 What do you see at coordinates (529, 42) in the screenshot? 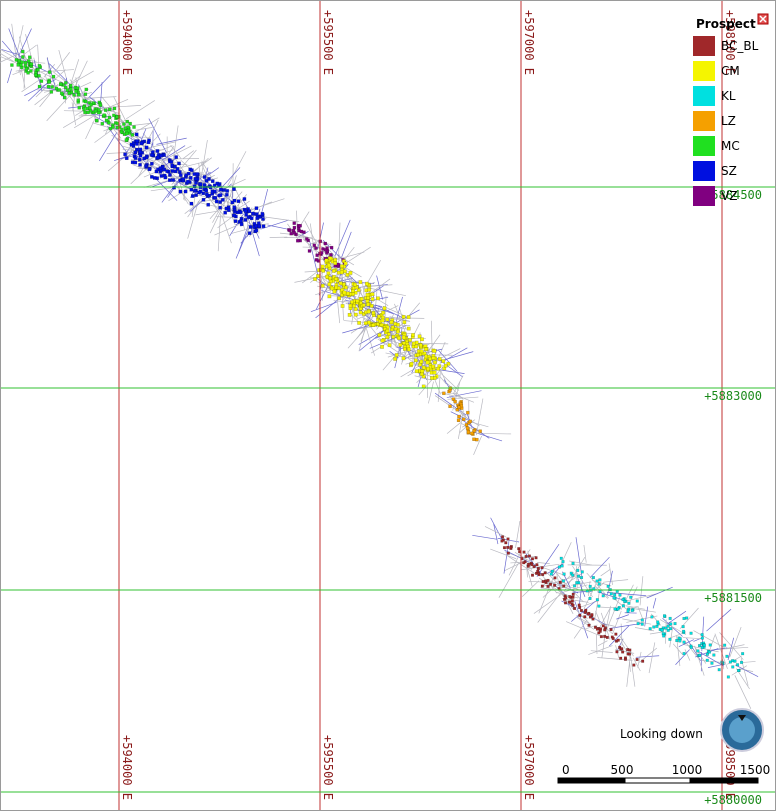
I see `easting-label: +597000 E` at bounding box center [529, 42].